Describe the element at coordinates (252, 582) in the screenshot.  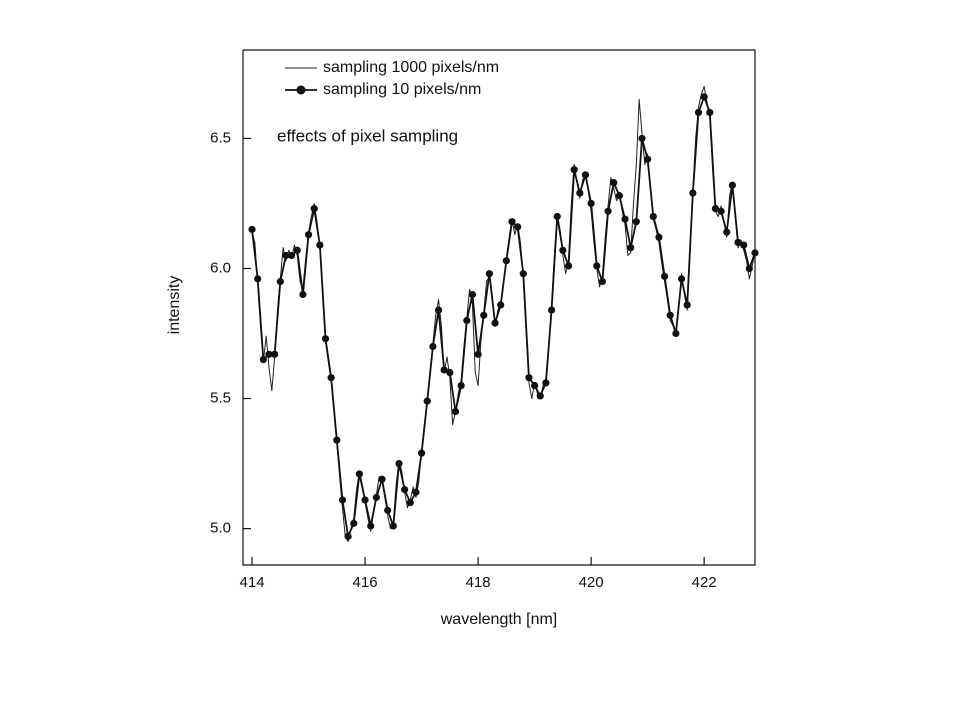
I see `x-tick-label: 414` at that location.